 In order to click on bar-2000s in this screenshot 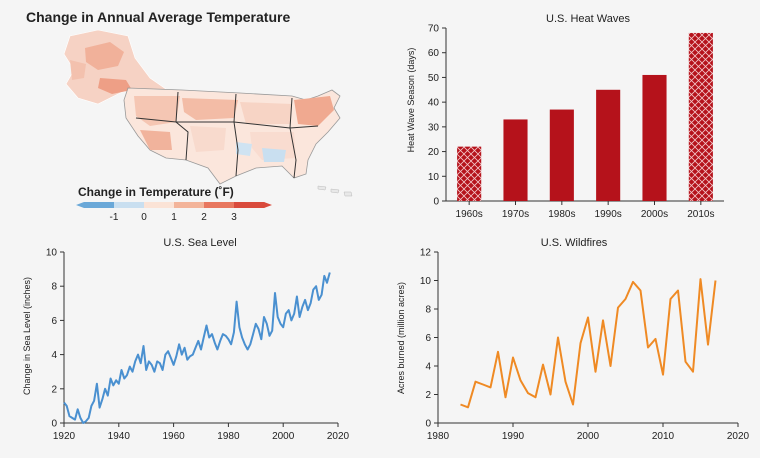, I will do `click(654, 137)`.